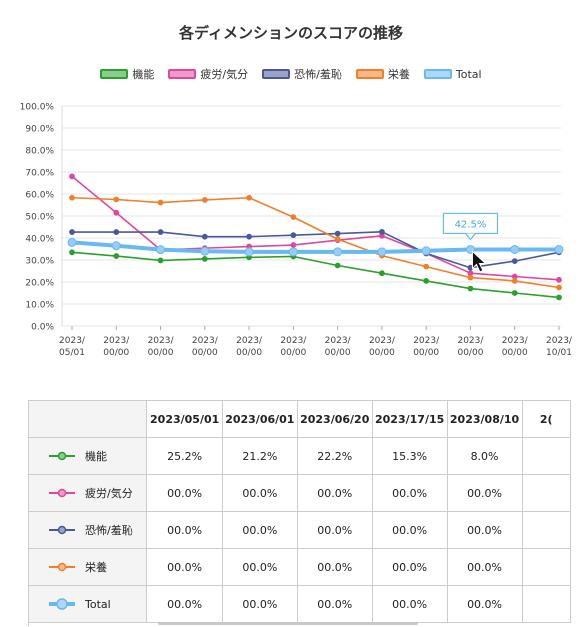  What do you see at coordinates (260, 419) in the screenshot?
I see `column-header: 2023/06/01` at bounding box center [260, 419].